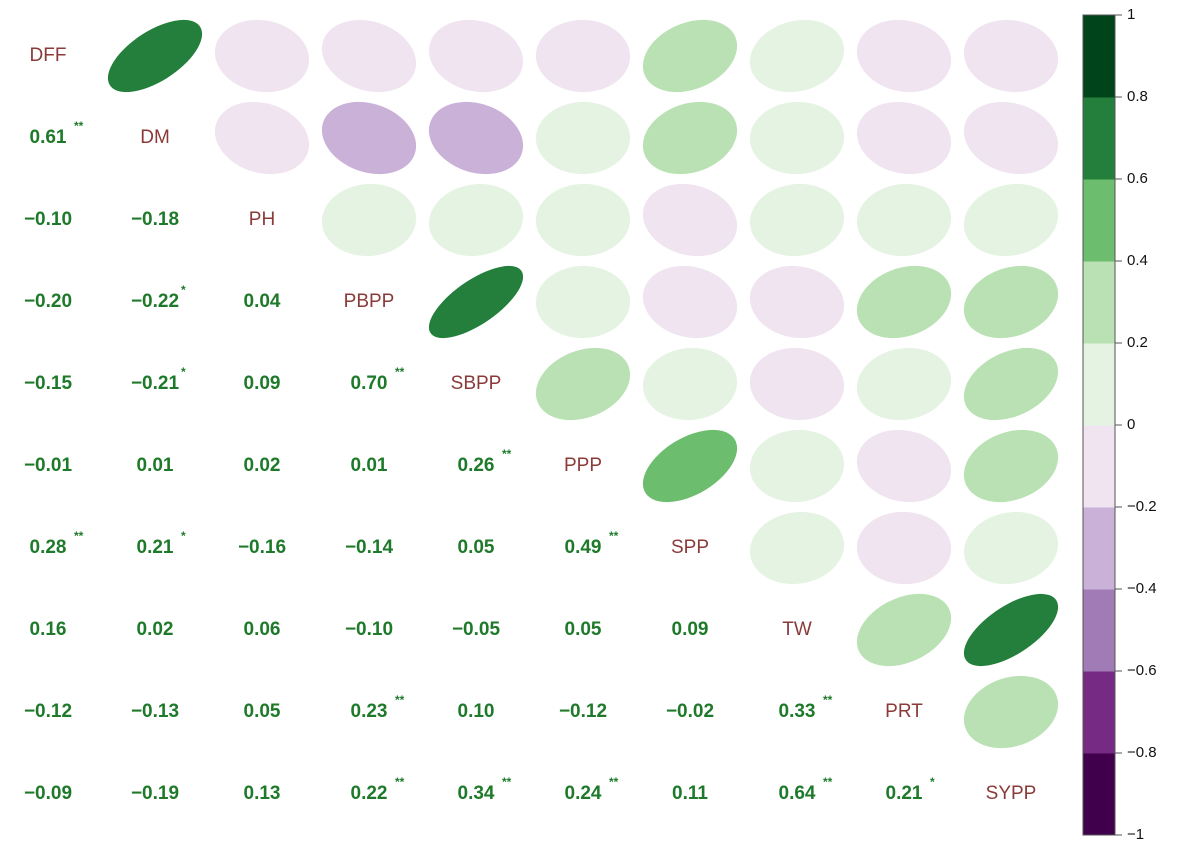 Image resolution: width=1194 pixels, height=843 pixels. I want to click on variable-label: PH, so click(262, 219).